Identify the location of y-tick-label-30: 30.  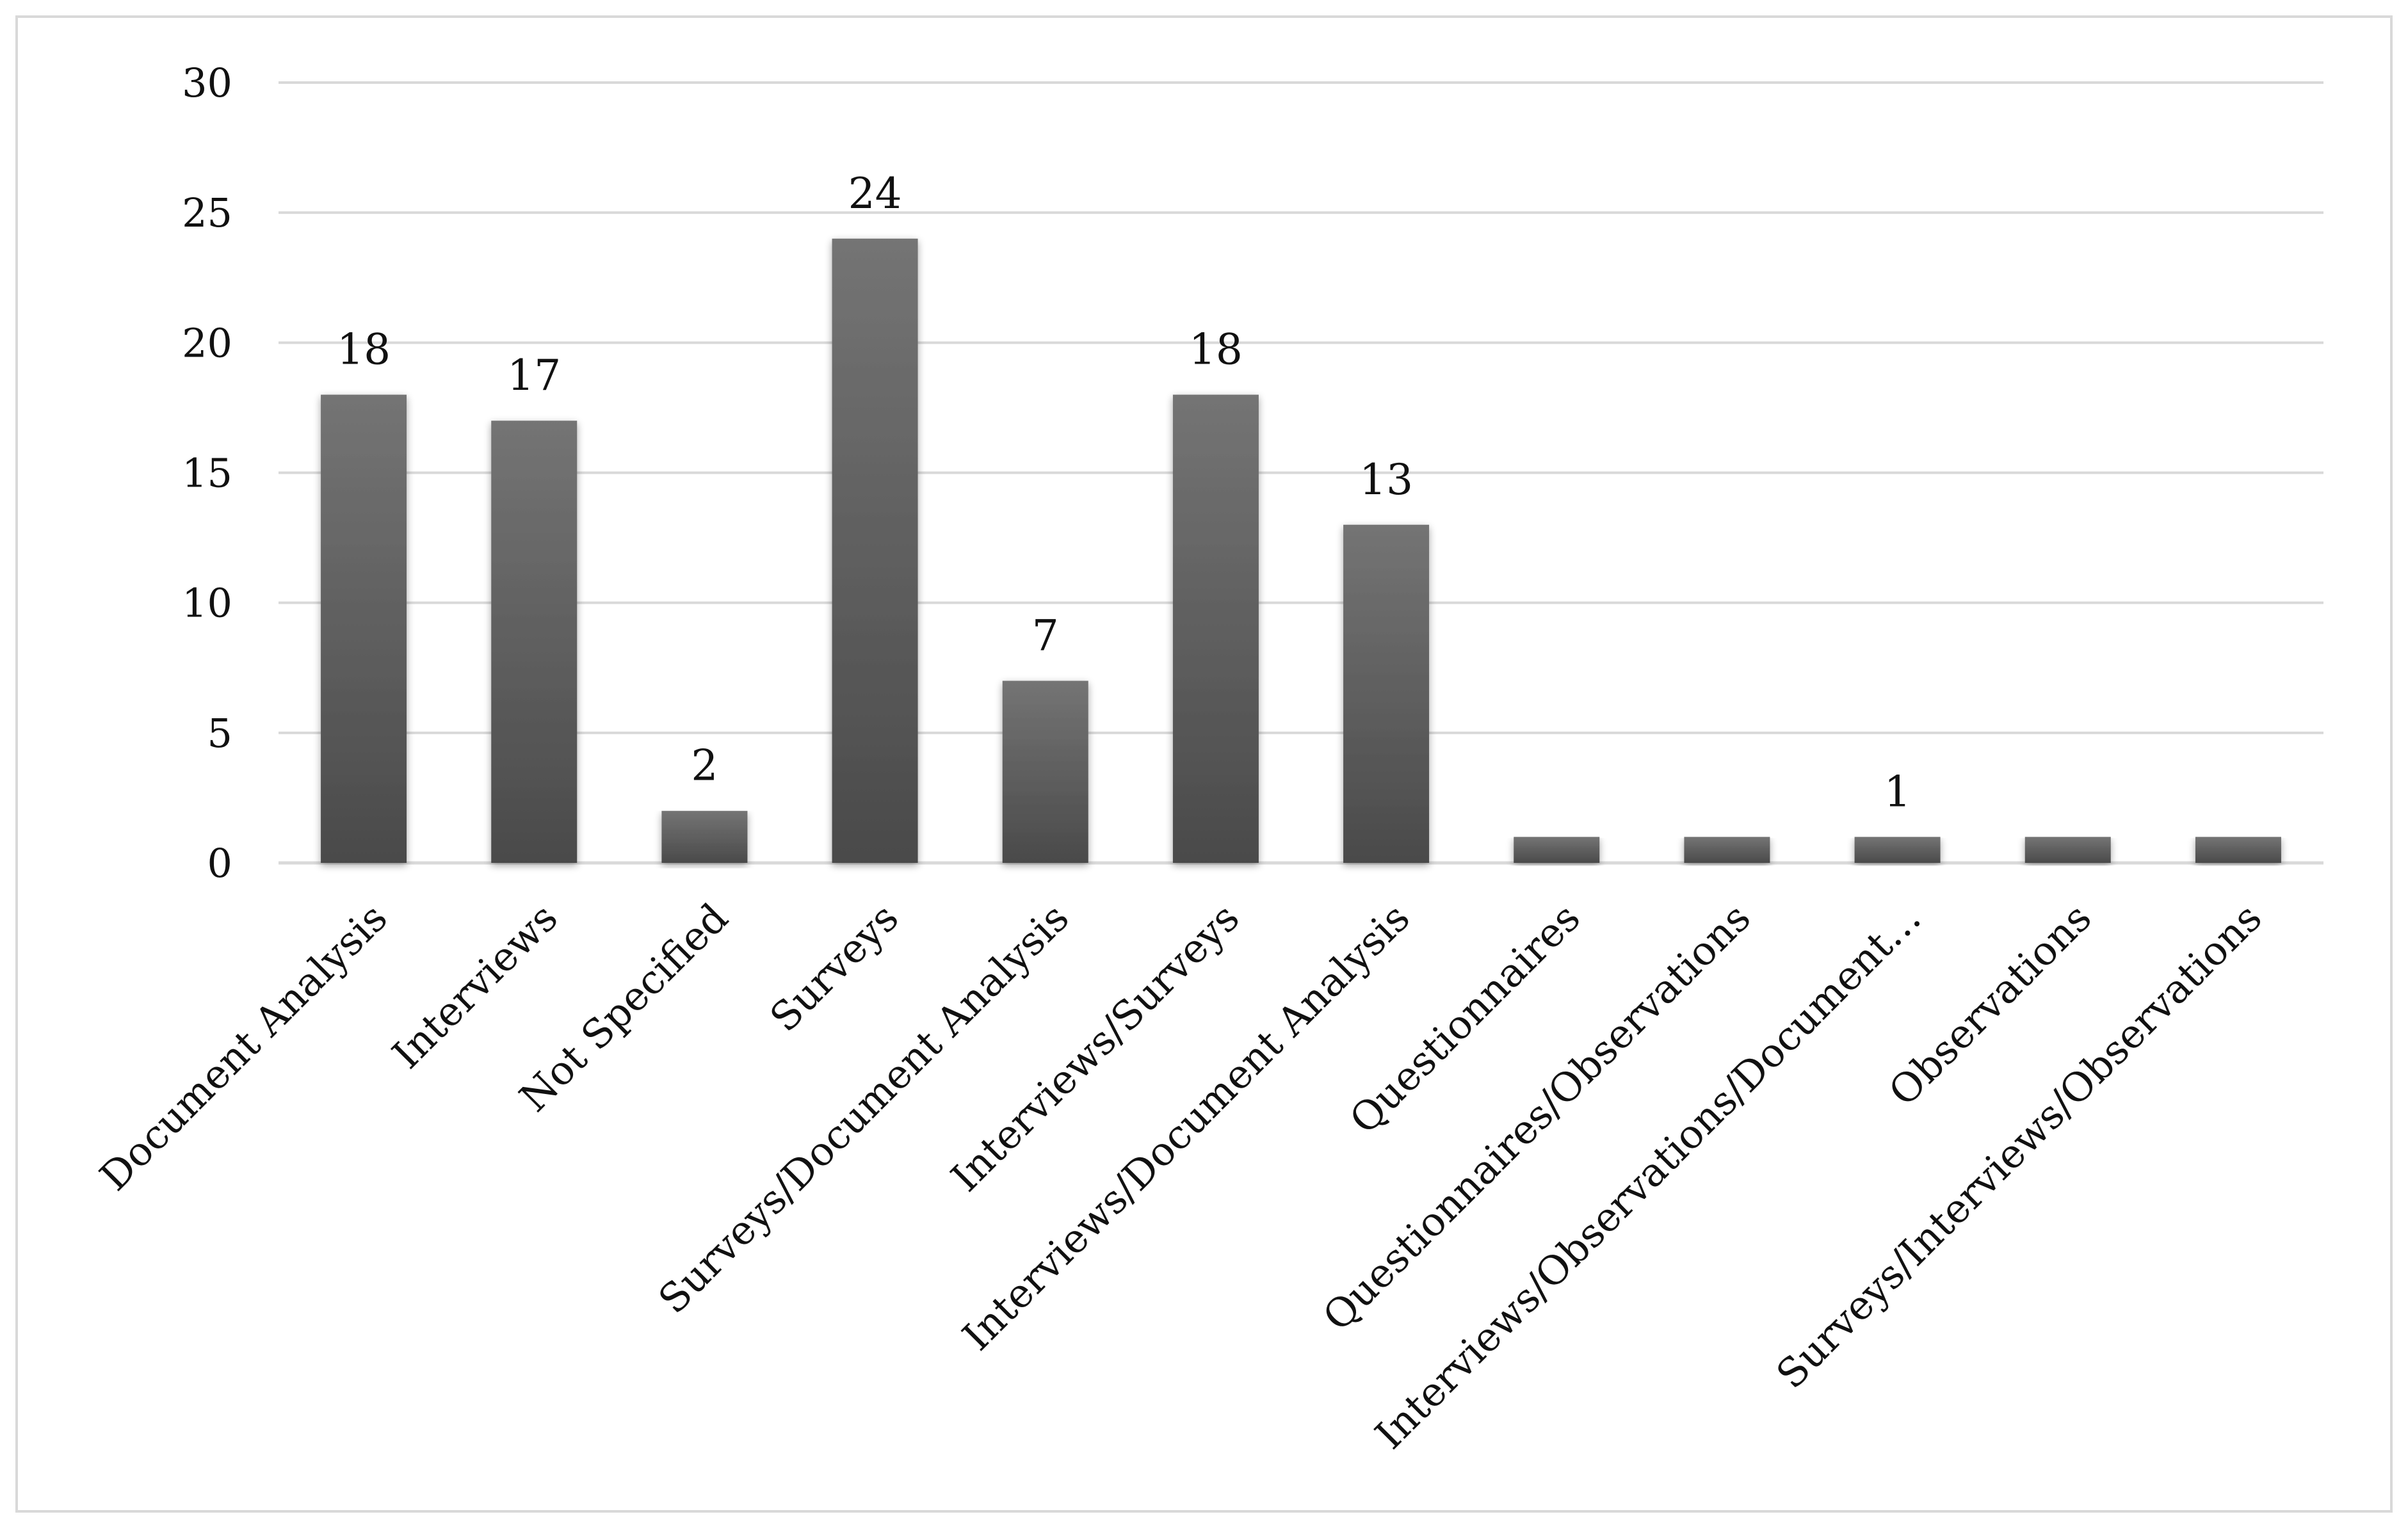
(207, 83).